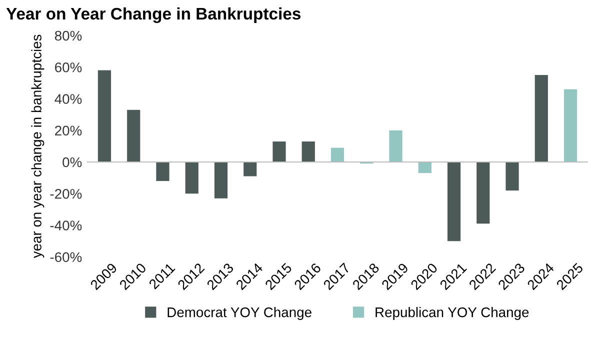 The width and height of the screenshot is (600, 338). I want to click on chart-title: Year on Year Change in Bankruptcies, so click(153, 15).